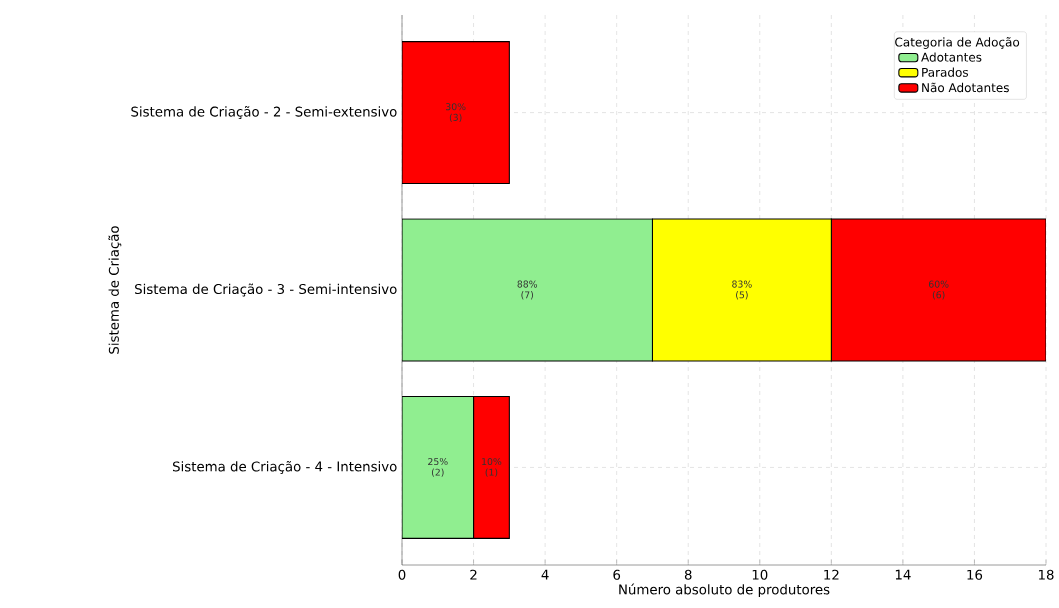  What do you see at coordinates (402, 574) in the screenshot?
I see `x-tick-label: 0` at bounding box center [402, 574].